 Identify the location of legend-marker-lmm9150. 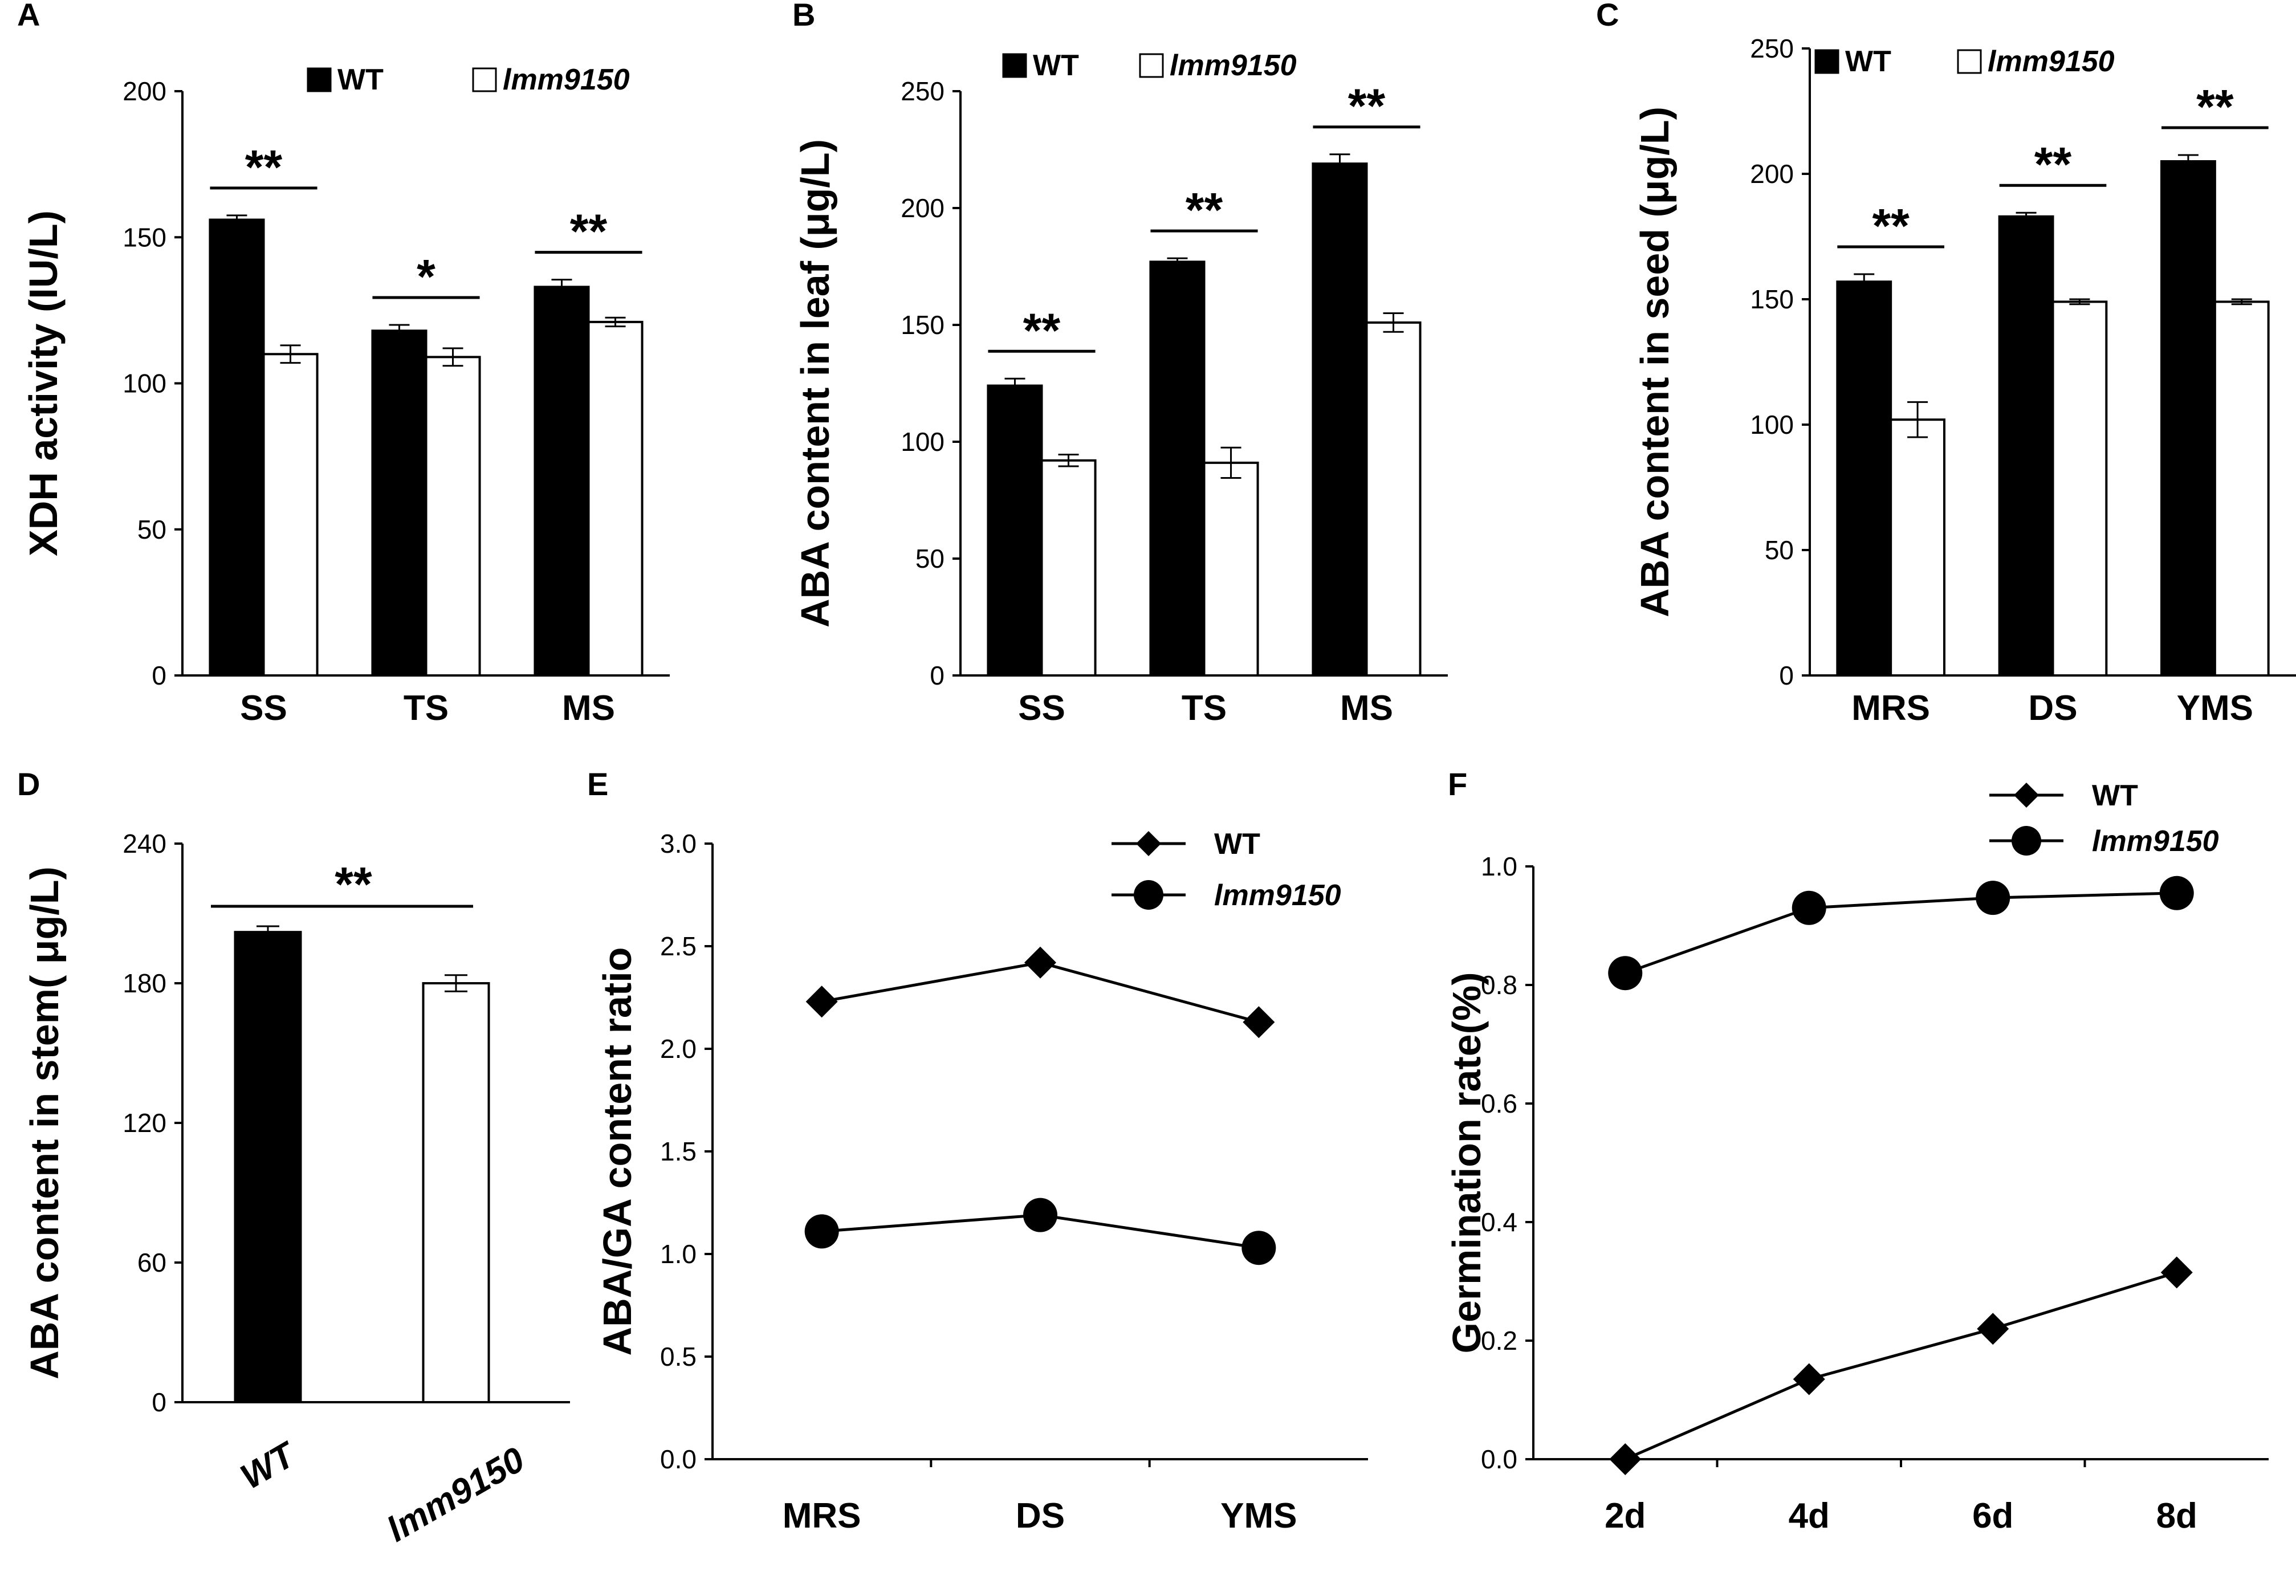
(2026, 841).